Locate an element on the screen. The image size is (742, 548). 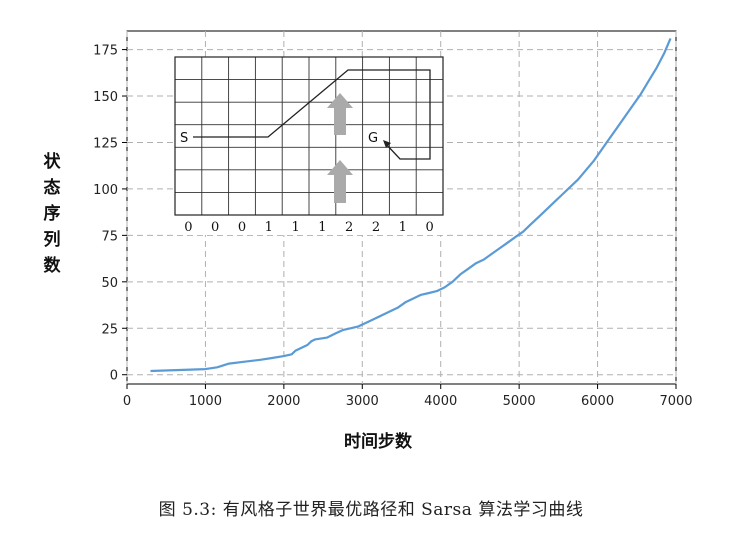
optimal-path is located at coordinates (312, 114).